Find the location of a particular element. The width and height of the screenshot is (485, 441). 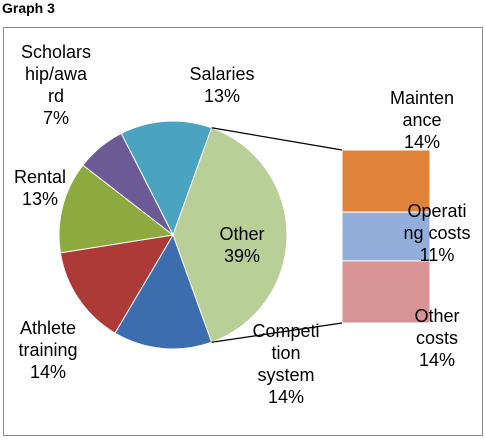

bar-segment-othercosts is located at coordinates (386, 292).